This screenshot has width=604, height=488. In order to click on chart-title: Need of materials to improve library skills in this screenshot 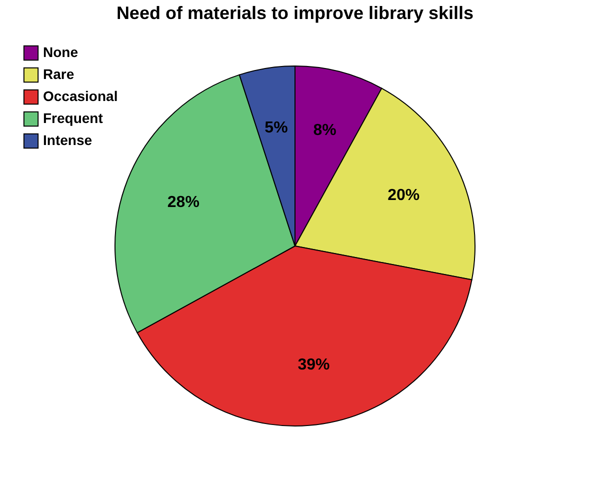, I will do `click(295, 13)`.